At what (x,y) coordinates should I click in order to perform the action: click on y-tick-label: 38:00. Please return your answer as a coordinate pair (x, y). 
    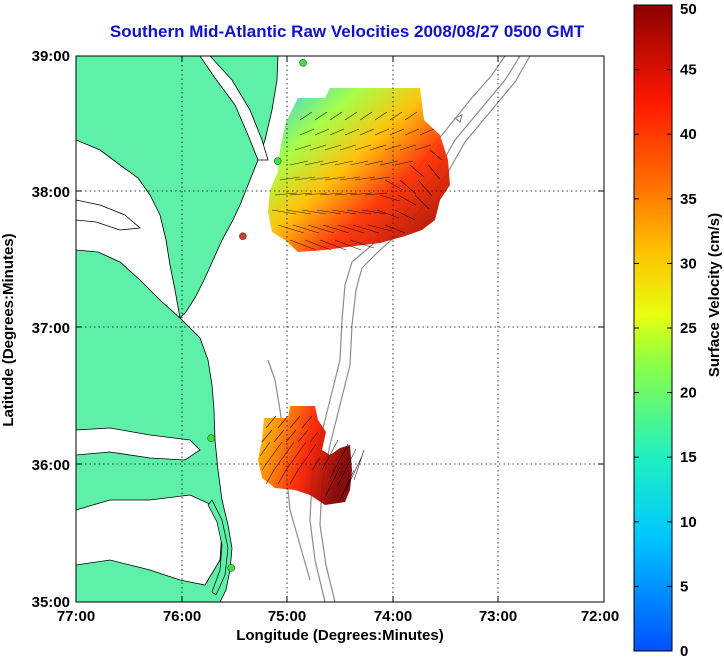
    Looking at the image, I should click on (51, 192).